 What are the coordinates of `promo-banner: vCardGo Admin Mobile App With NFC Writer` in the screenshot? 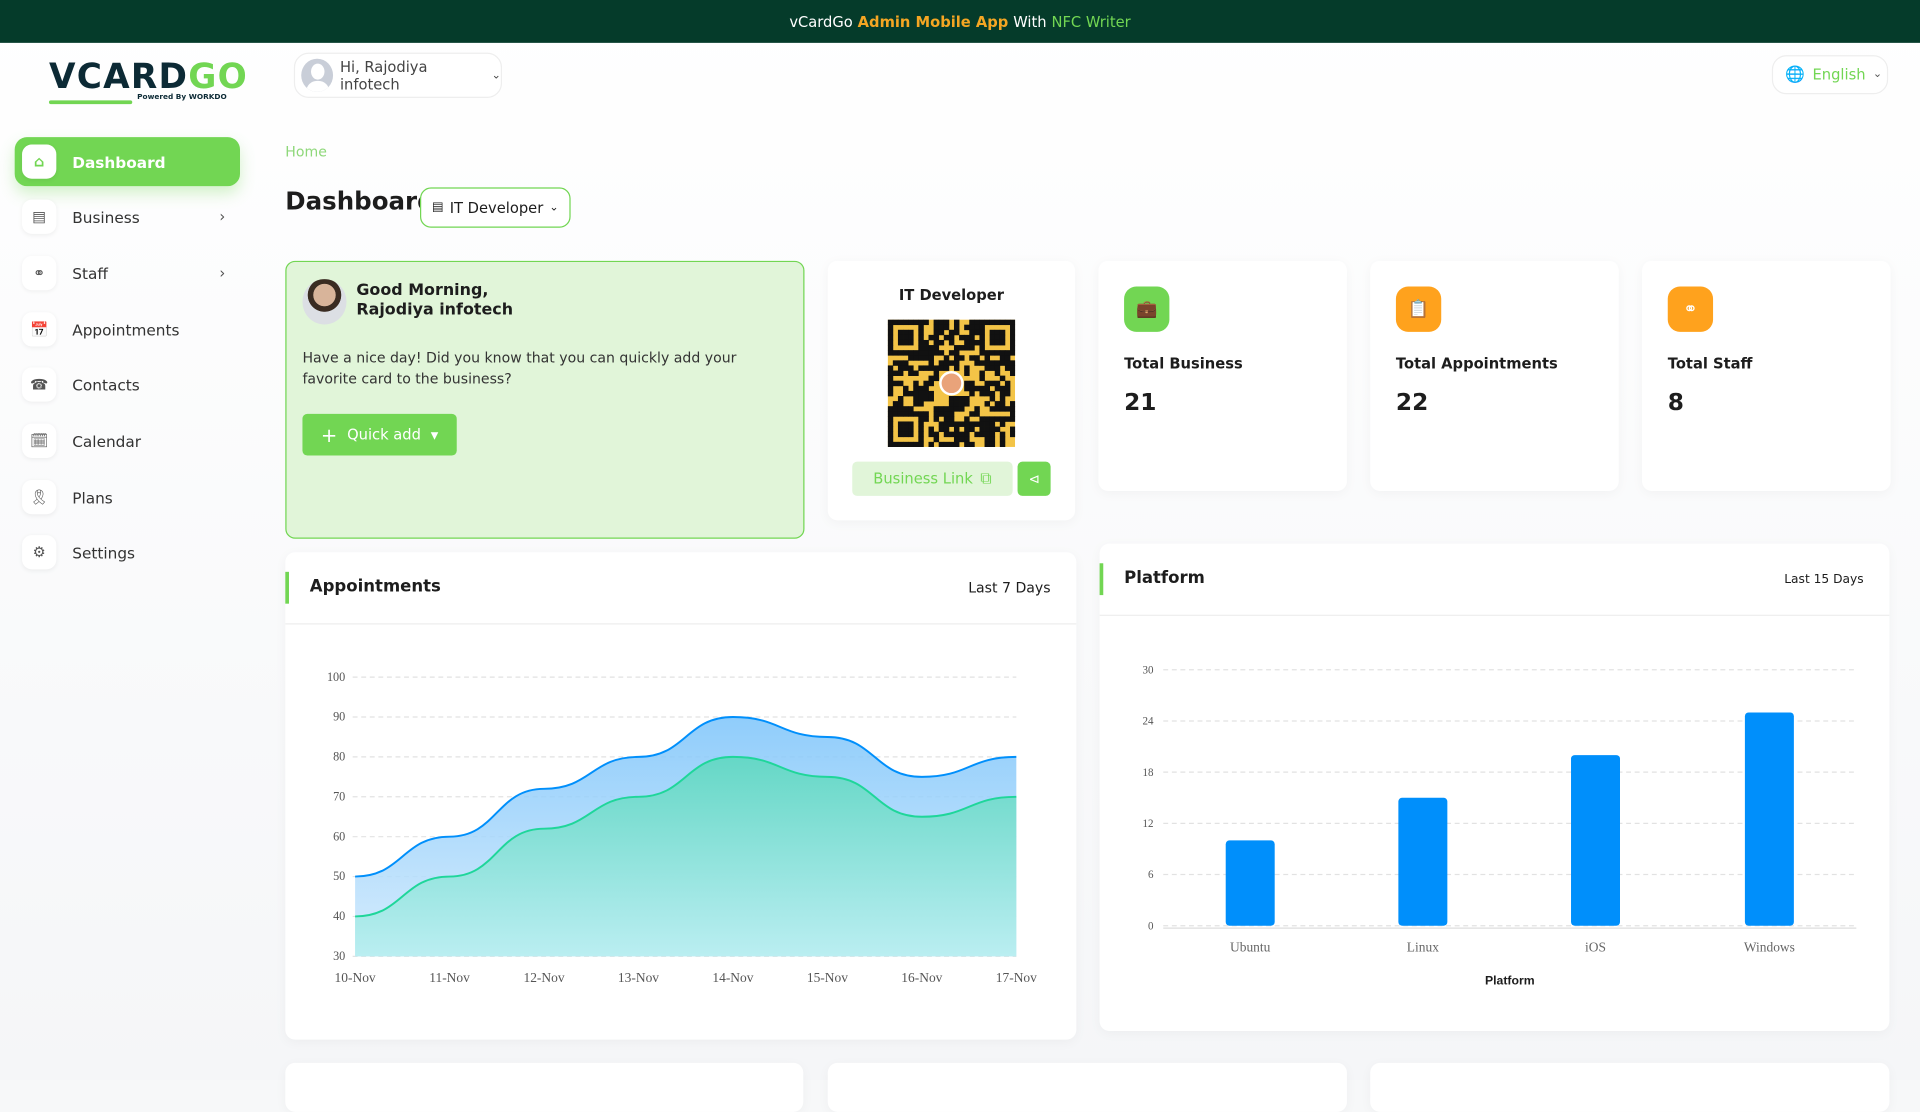 It's located at (960, 21).